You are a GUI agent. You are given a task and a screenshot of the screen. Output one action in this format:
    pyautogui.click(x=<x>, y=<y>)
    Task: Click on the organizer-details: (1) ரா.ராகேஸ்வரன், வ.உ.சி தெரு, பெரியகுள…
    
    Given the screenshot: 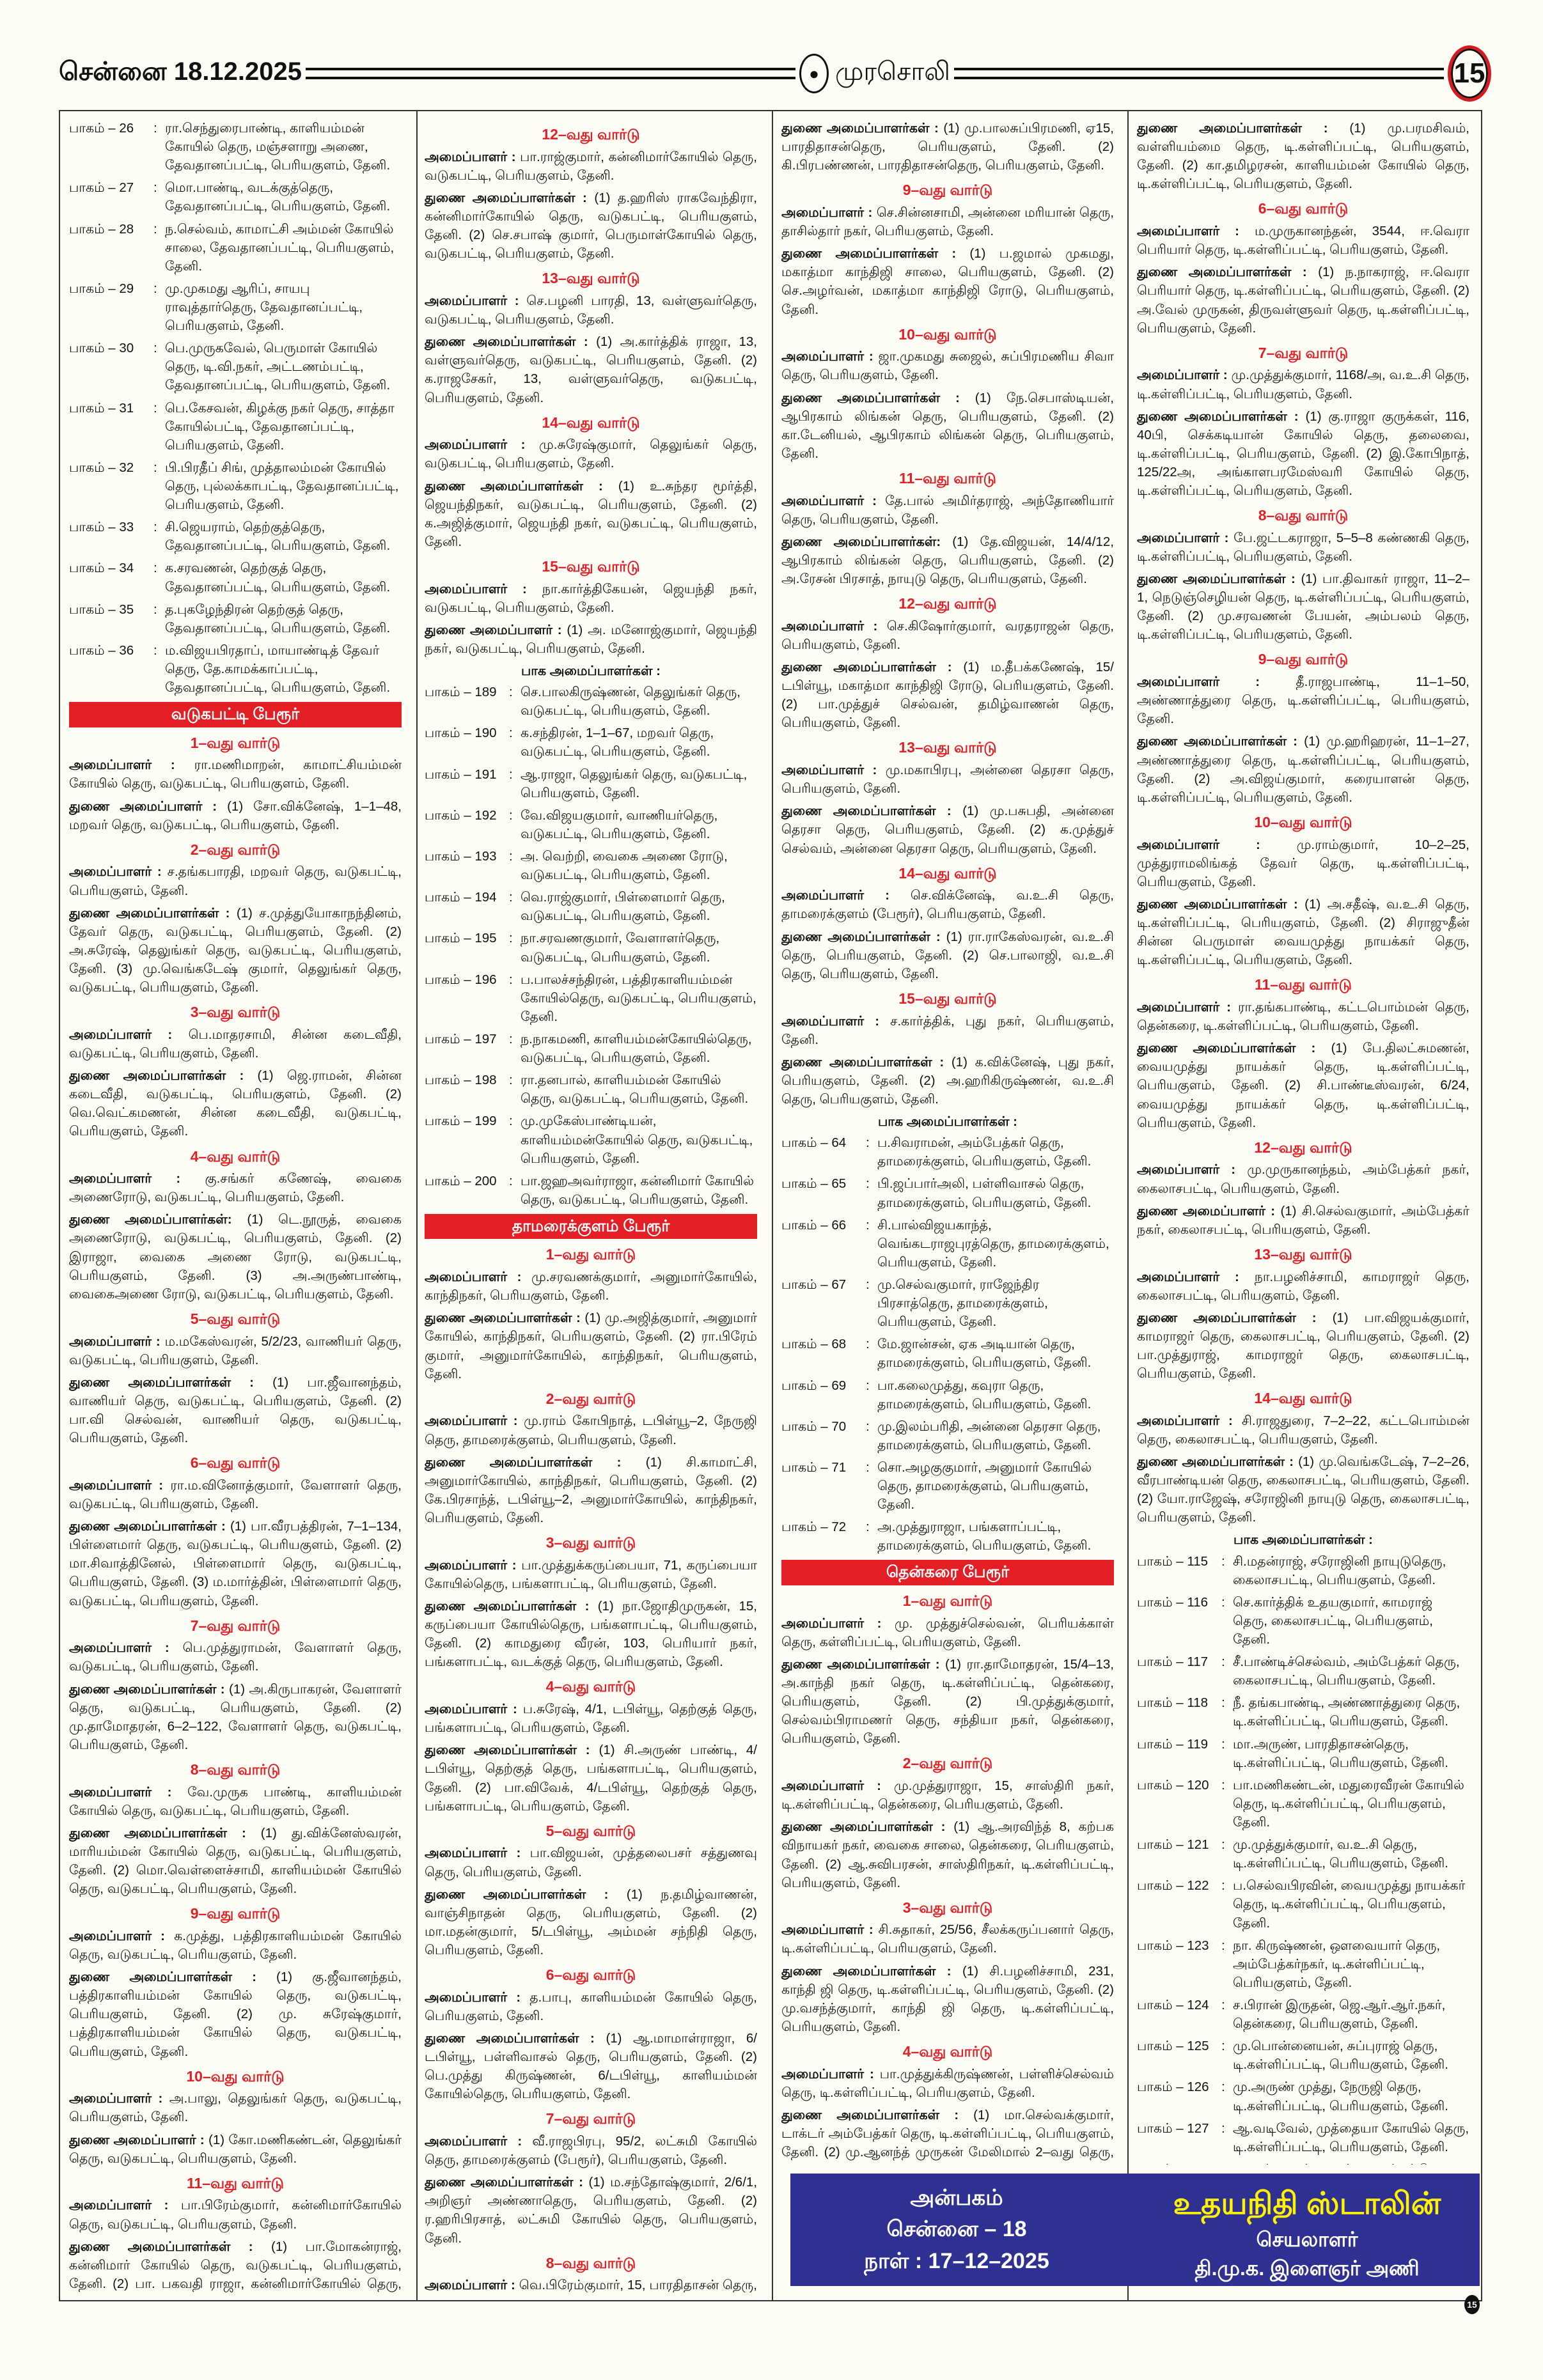 What is the action you would take?
    pyautogui.click(x=947, y=955)
    